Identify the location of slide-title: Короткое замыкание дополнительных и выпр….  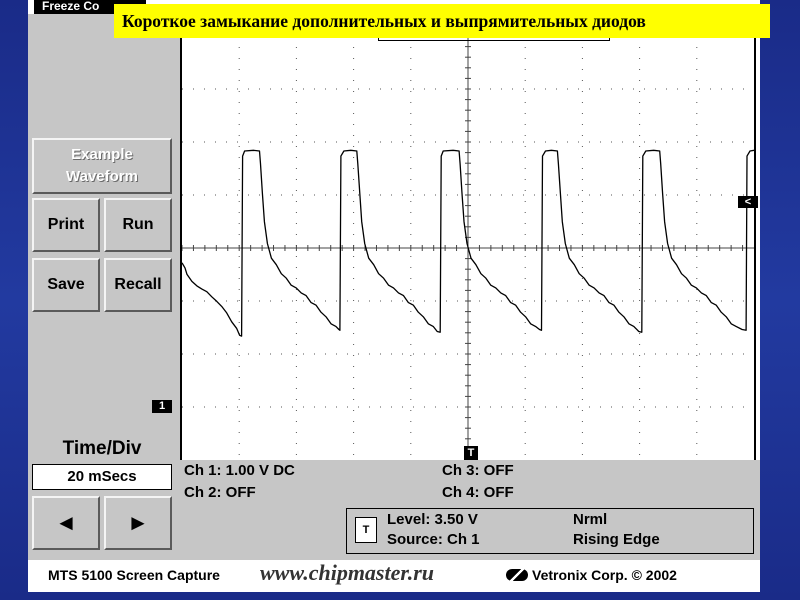
(442, 21).